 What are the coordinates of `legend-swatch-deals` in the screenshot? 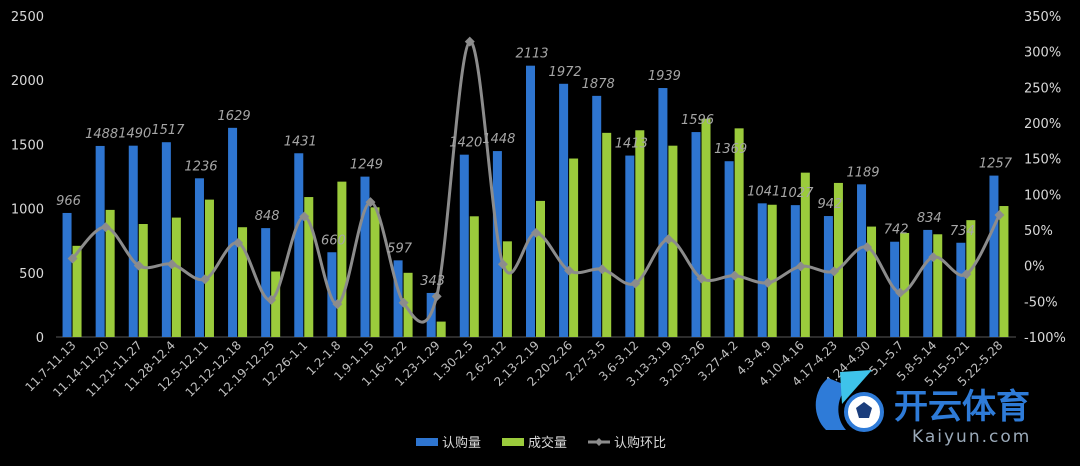 It's located at (513, 442).